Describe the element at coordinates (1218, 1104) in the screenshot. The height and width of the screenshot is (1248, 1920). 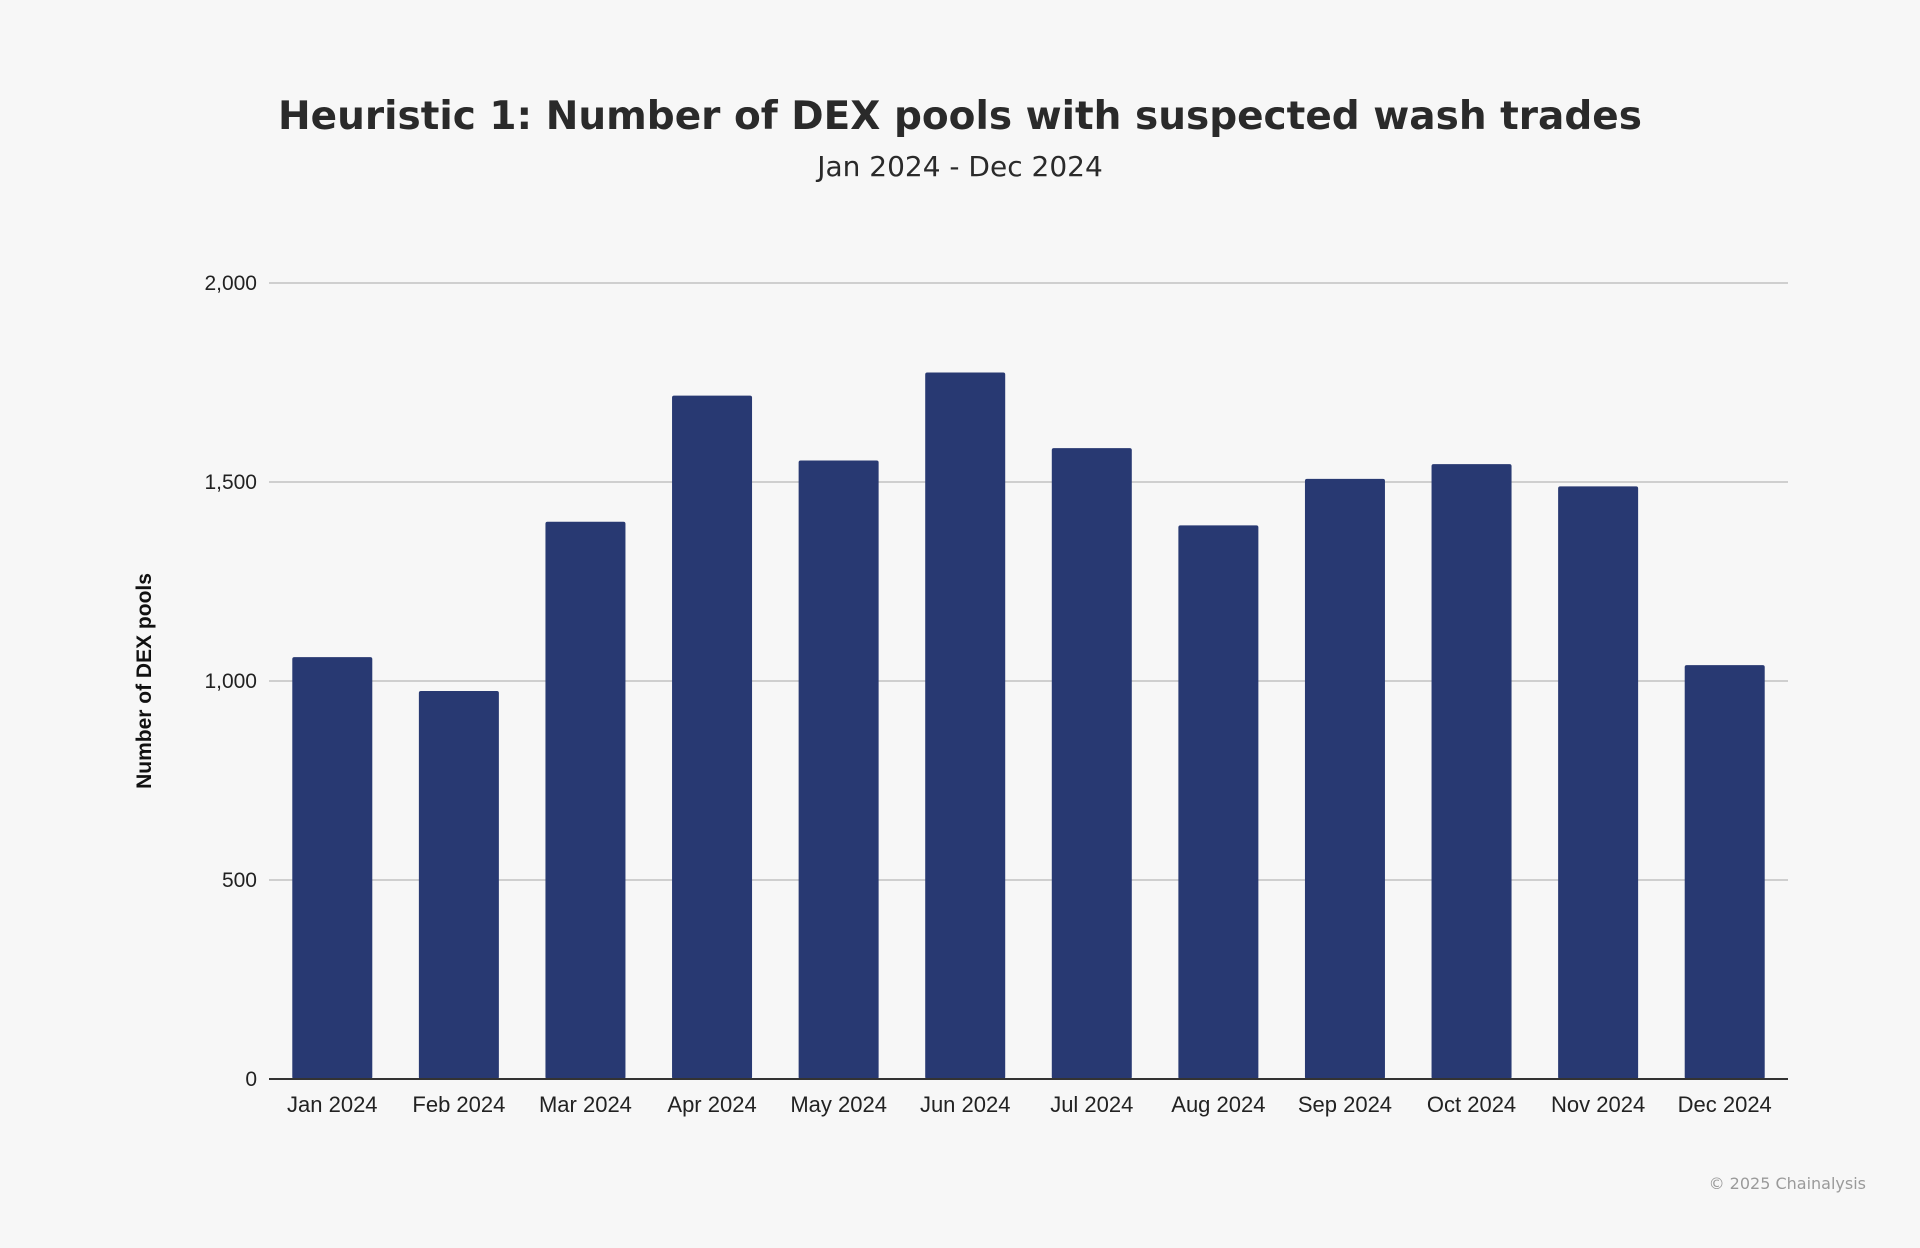
I see `x-tick-label: Aug 2024` at that location.